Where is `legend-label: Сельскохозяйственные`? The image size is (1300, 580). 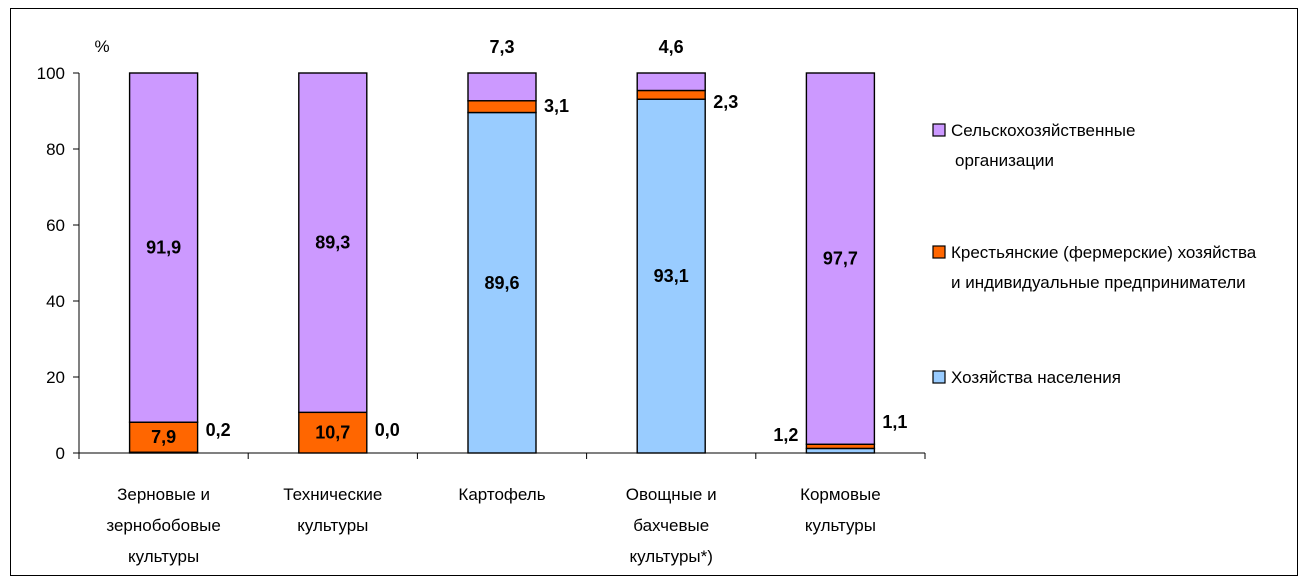 legend-label: Сельскохозяйственные is located at coordinates (1043, 130).